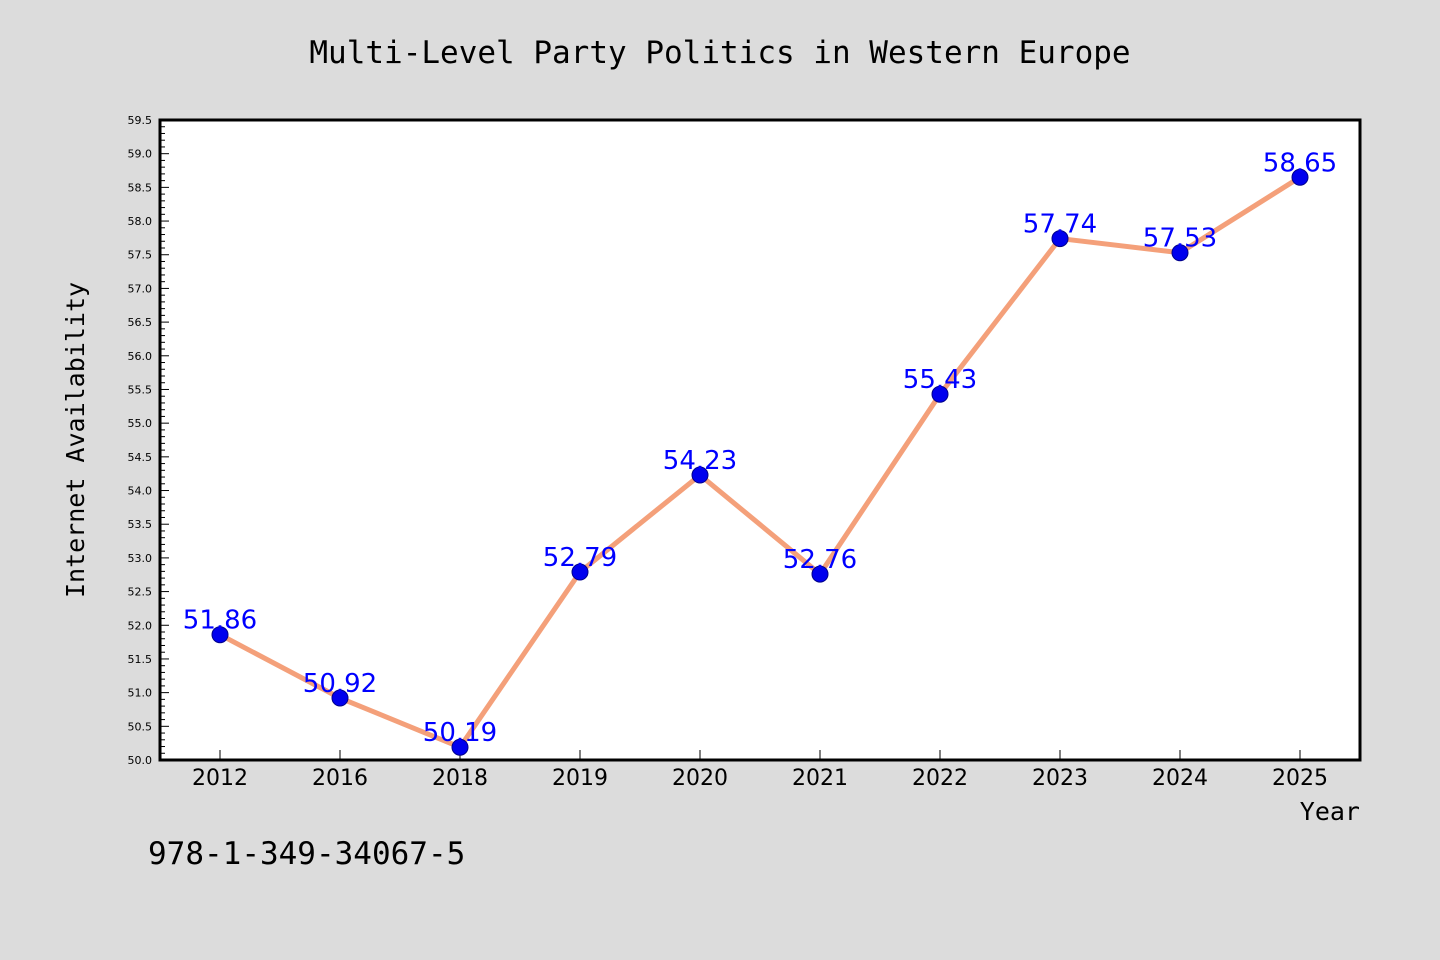 Image resolution: width=1440 pixels, height=960 pixels. What do you see at coordinates (340, 684) in the screenshot?
I see `data-point-label: 50.92` at bounding box center [340, 684].